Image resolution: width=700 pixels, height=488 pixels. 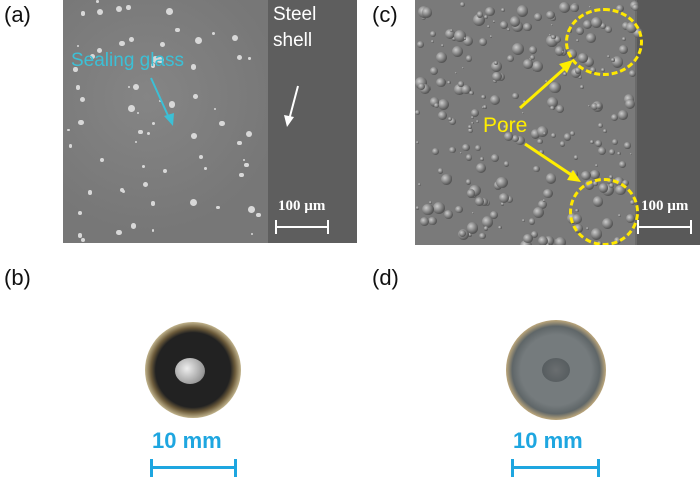 What do you see at coordinates (17, 14) in the screenshot?
I see `panel-label-a: (a)` at bounding box center [17, 14].